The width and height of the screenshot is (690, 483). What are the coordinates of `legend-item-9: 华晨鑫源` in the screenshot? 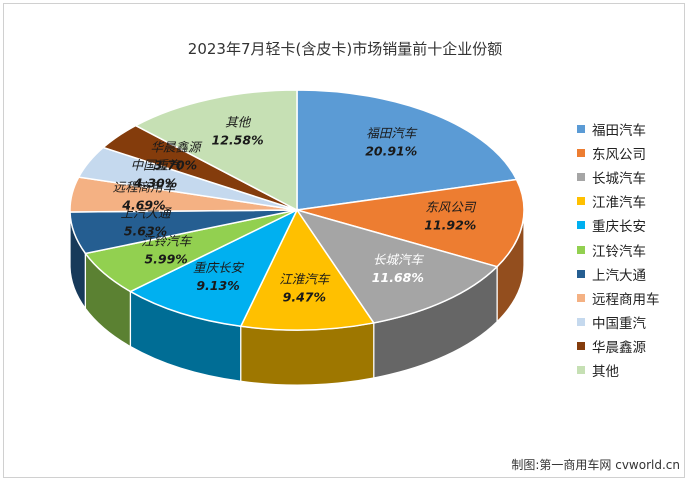 It's located at (618, 346).